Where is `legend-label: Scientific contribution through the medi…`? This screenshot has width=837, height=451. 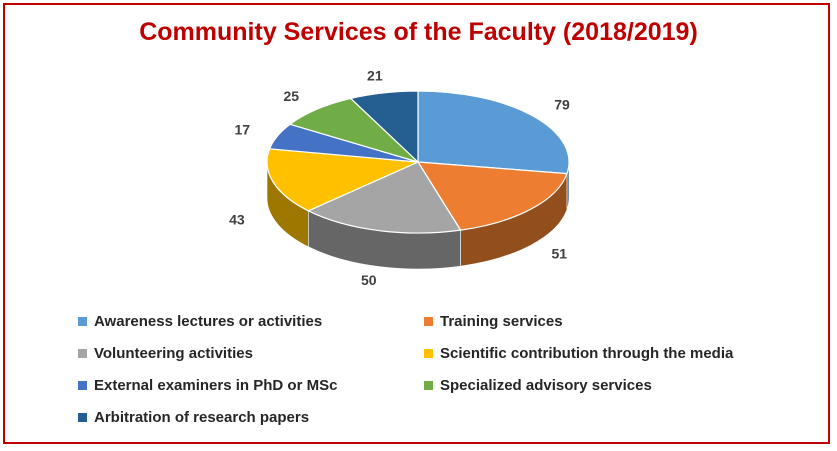
legend-label: Scientific contribution through the medi… is located at coordinates (587, 353).